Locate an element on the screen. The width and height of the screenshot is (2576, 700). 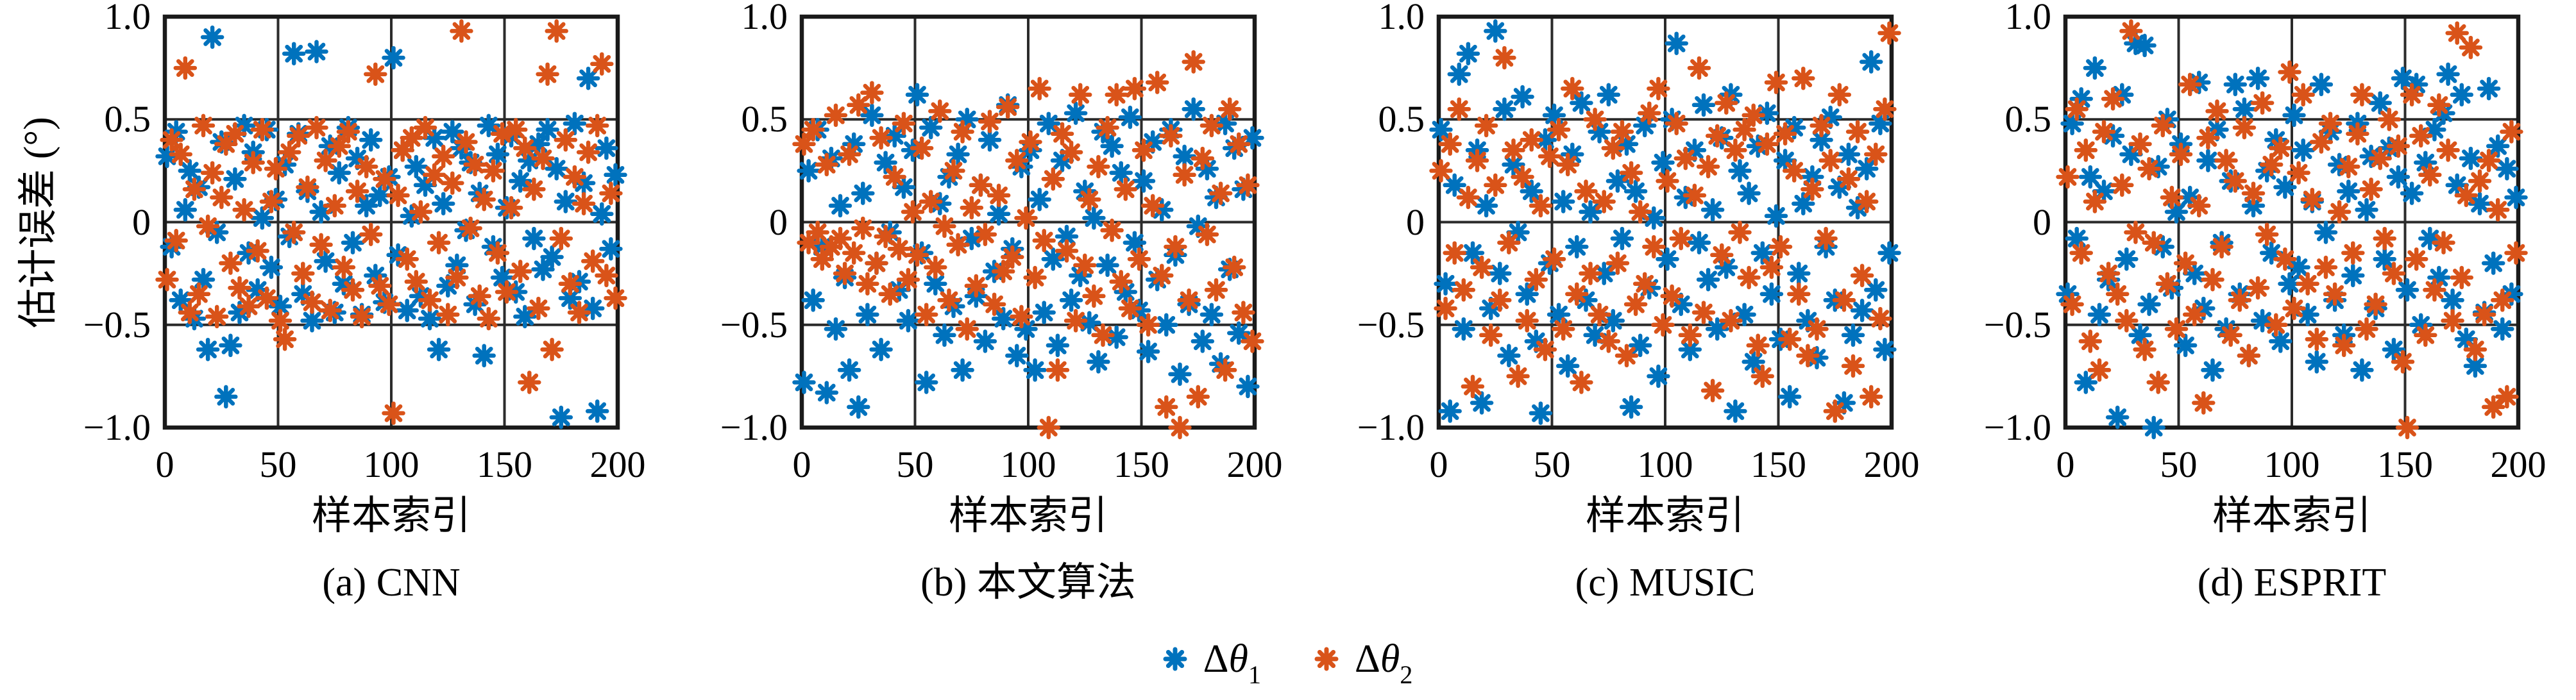
plot-area-cnn is located at coordinates (391, 222).